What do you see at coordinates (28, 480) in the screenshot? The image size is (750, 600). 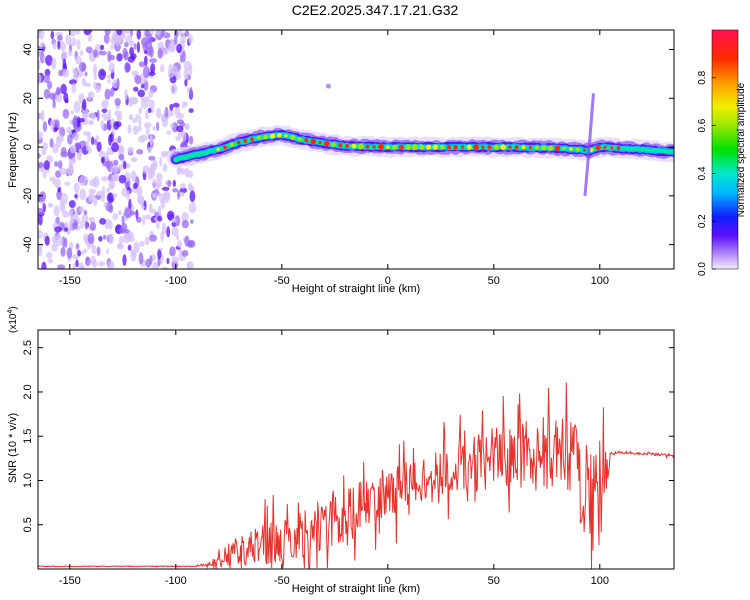 I see `y-tick-label: 1.0` at bounding box center [28, 480].